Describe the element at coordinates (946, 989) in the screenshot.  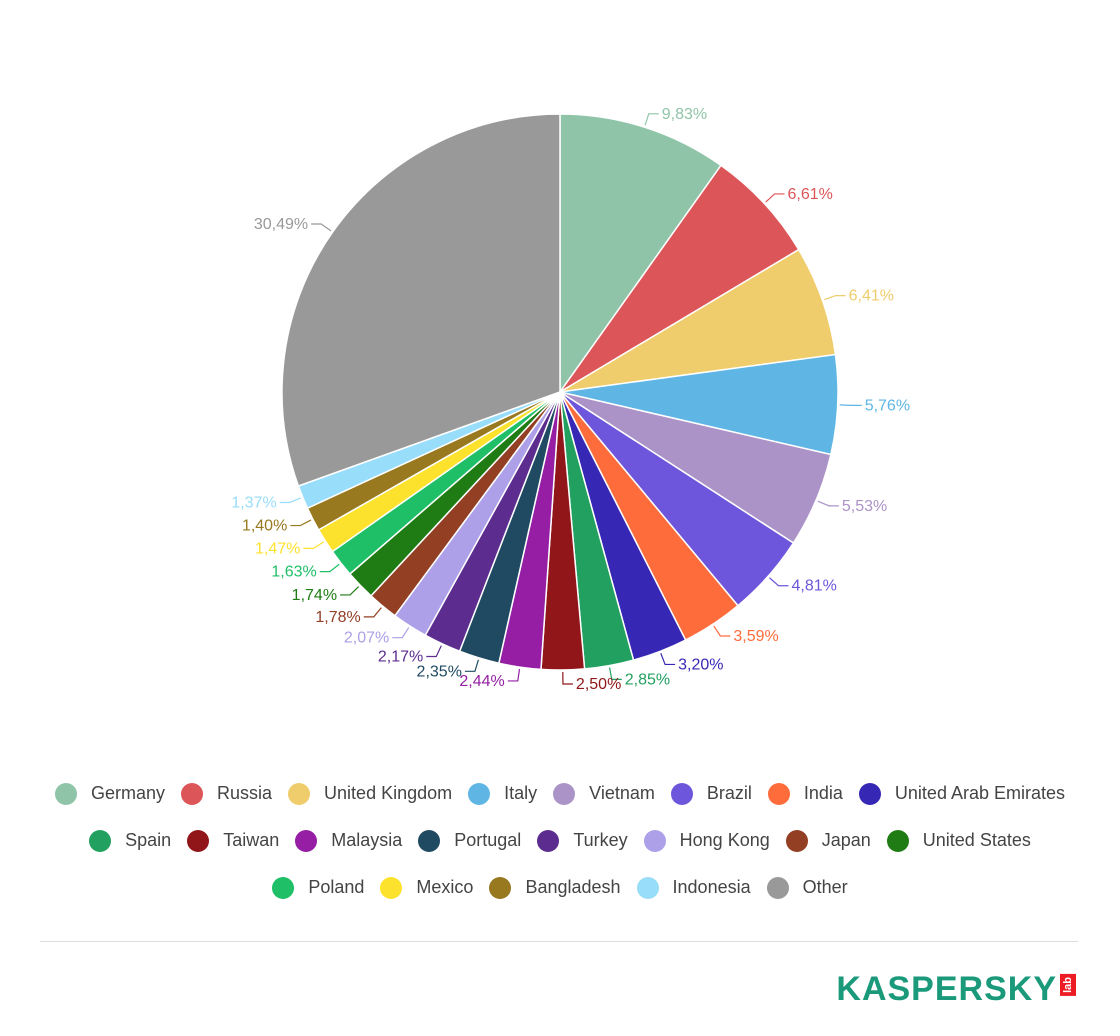
I see `brand-wordmark: KASPERSKY` at that location.